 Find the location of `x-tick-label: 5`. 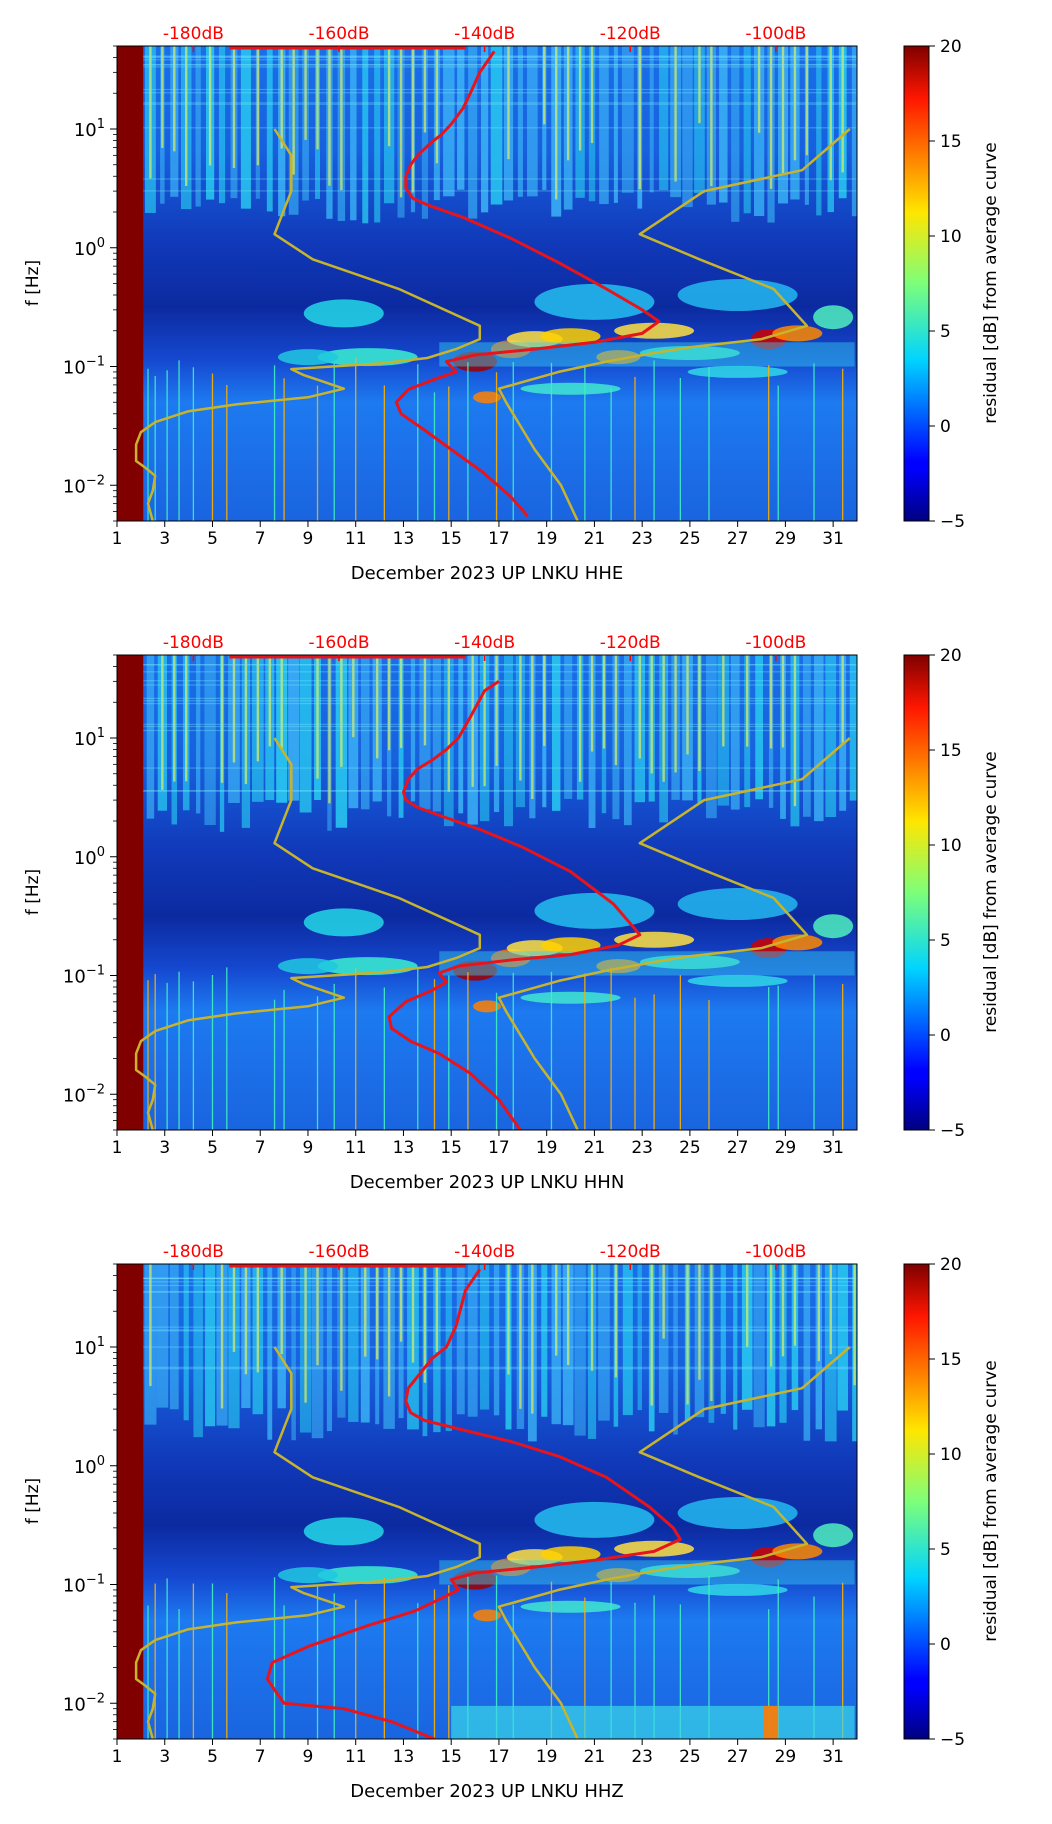

x-tick-label: 5 is located at coordinates (212, 1757).